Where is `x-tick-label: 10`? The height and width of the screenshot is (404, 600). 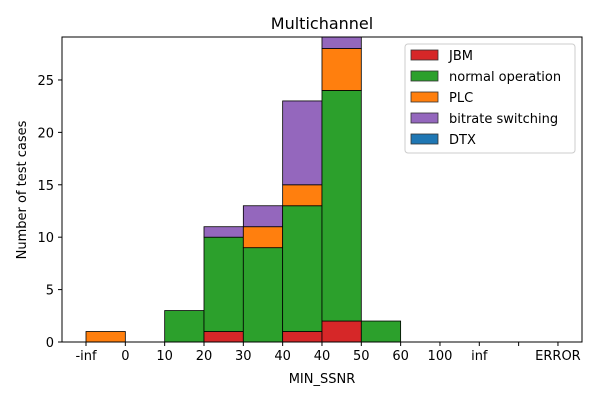 x-tick-label: 10 is located at coordinates (164, 356).